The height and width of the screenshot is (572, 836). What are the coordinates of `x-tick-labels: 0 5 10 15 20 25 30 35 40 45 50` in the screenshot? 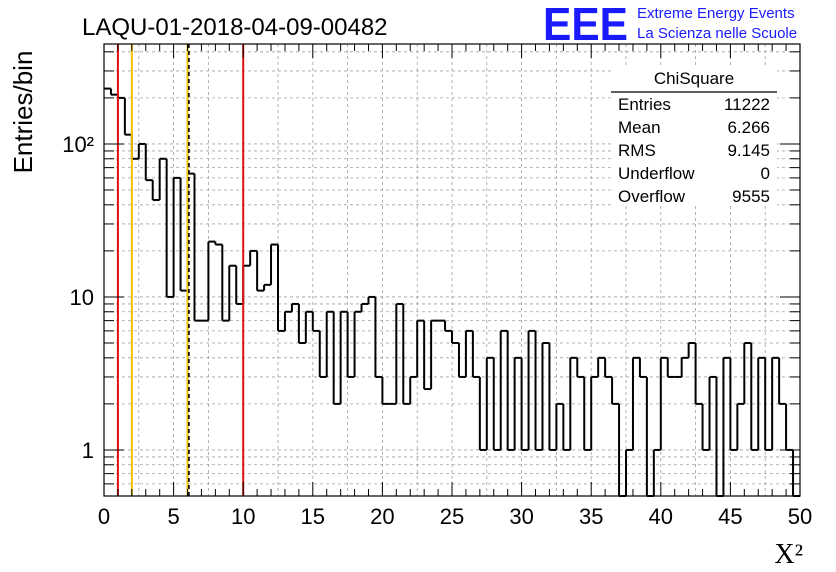 It's located at (455, 516).